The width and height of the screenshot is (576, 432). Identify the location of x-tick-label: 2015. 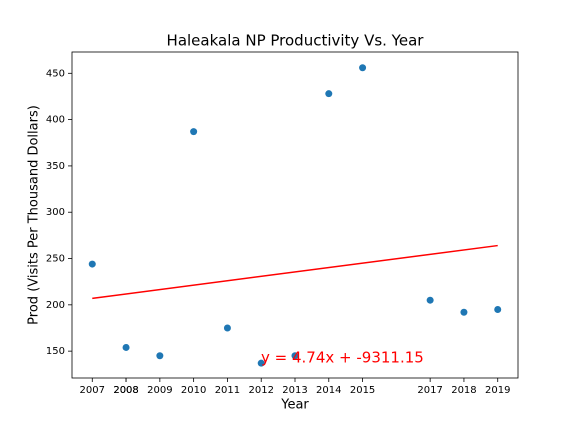
(362, 390).